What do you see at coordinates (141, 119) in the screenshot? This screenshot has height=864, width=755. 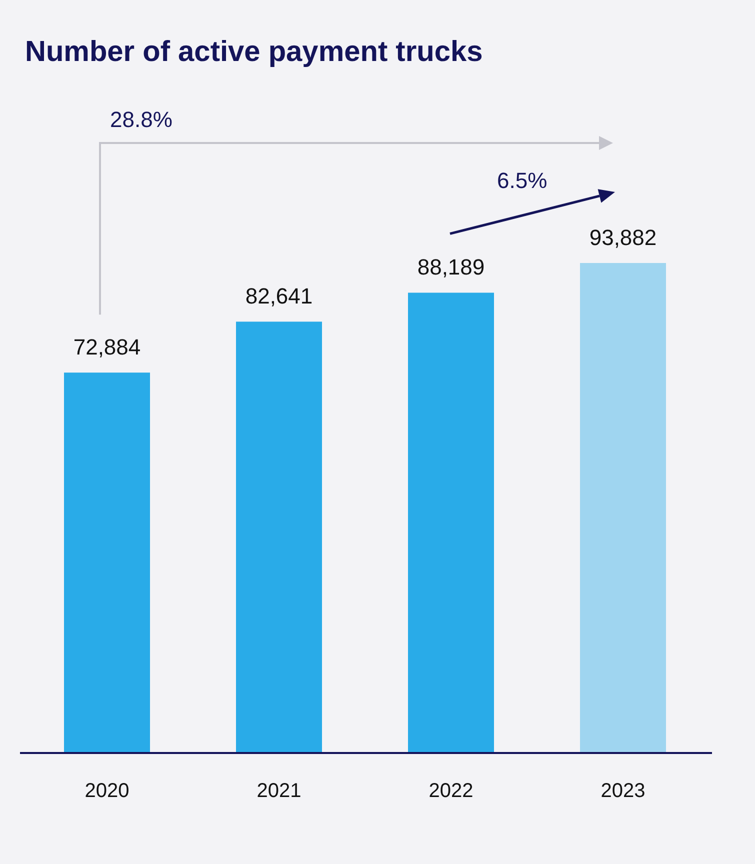 I see `text: 28.8%` at bounding box center [141, 119].